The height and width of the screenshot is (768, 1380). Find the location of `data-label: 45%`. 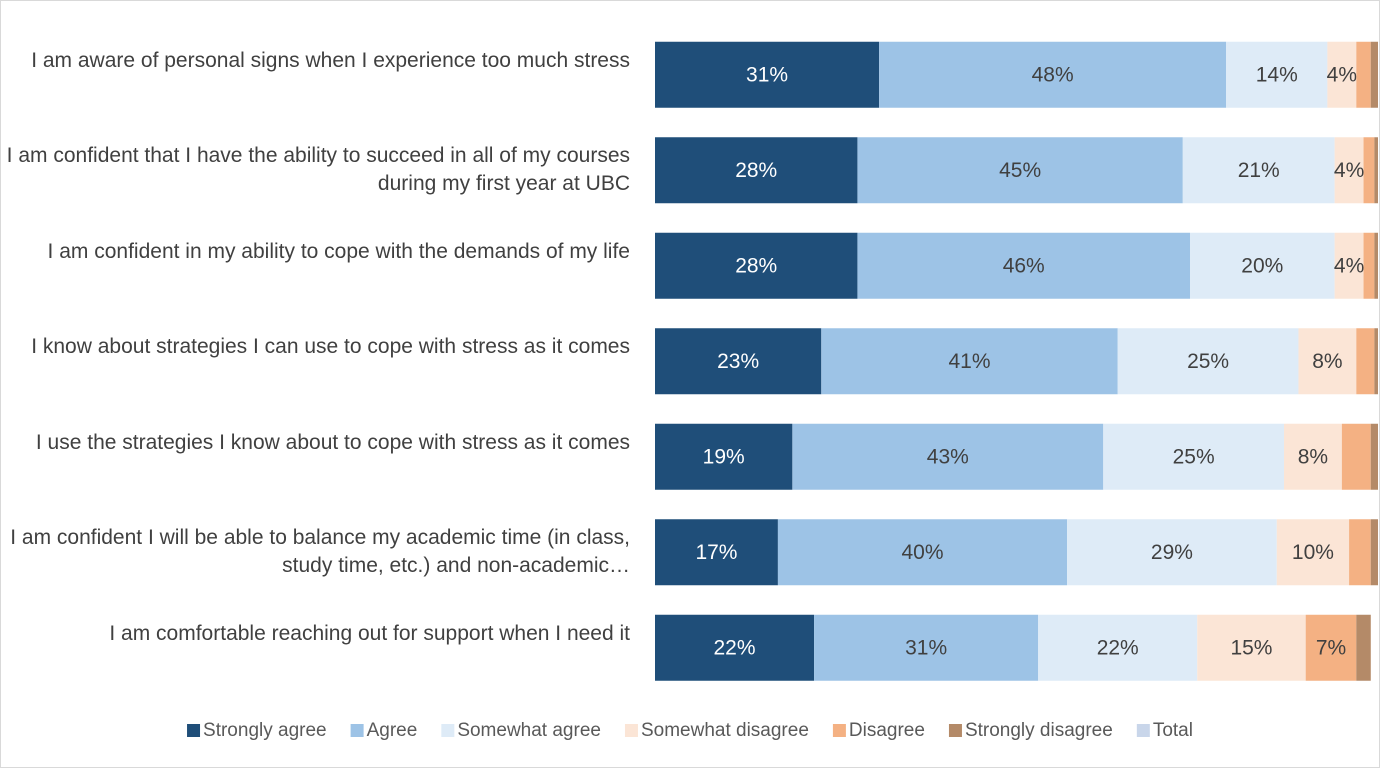

data-label: 45% is located at coordinates (1020, 170).